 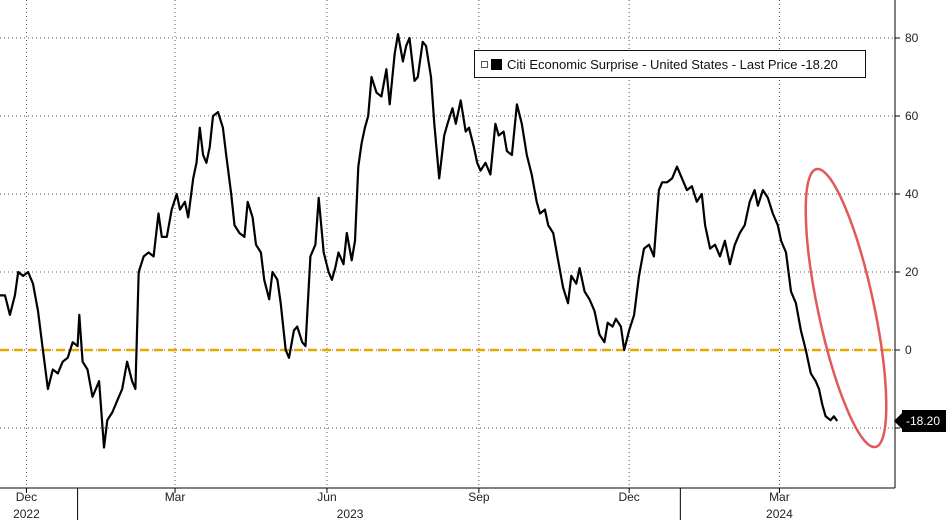 What do you see at coordinates (26, 513) in the screenshot?
I see `year-label: 2022` at bounding box center [26, 513].